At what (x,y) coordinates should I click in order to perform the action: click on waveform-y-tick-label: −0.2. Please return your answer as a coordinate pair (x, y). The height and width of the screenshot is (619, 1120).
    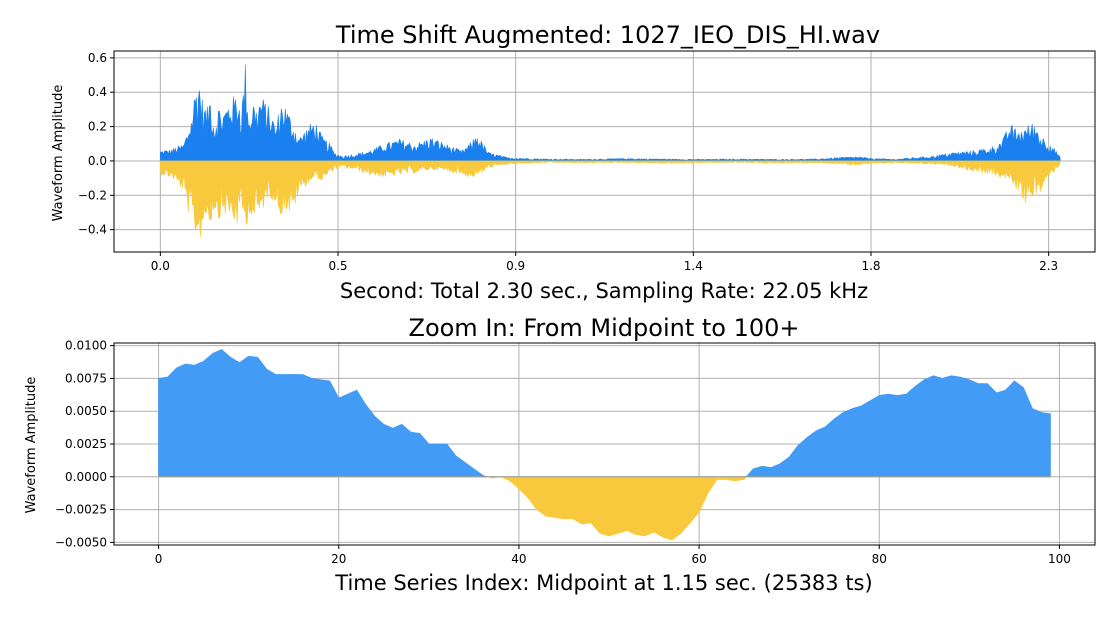
    Looking at the image, I should click on (92, 195).